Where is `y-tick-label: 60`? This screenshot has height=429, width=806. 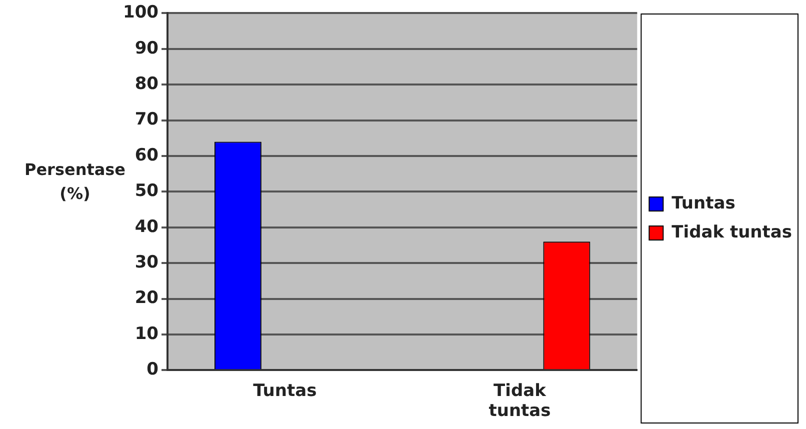 y-tick-label: 60 is located at coordinates (146, 155).